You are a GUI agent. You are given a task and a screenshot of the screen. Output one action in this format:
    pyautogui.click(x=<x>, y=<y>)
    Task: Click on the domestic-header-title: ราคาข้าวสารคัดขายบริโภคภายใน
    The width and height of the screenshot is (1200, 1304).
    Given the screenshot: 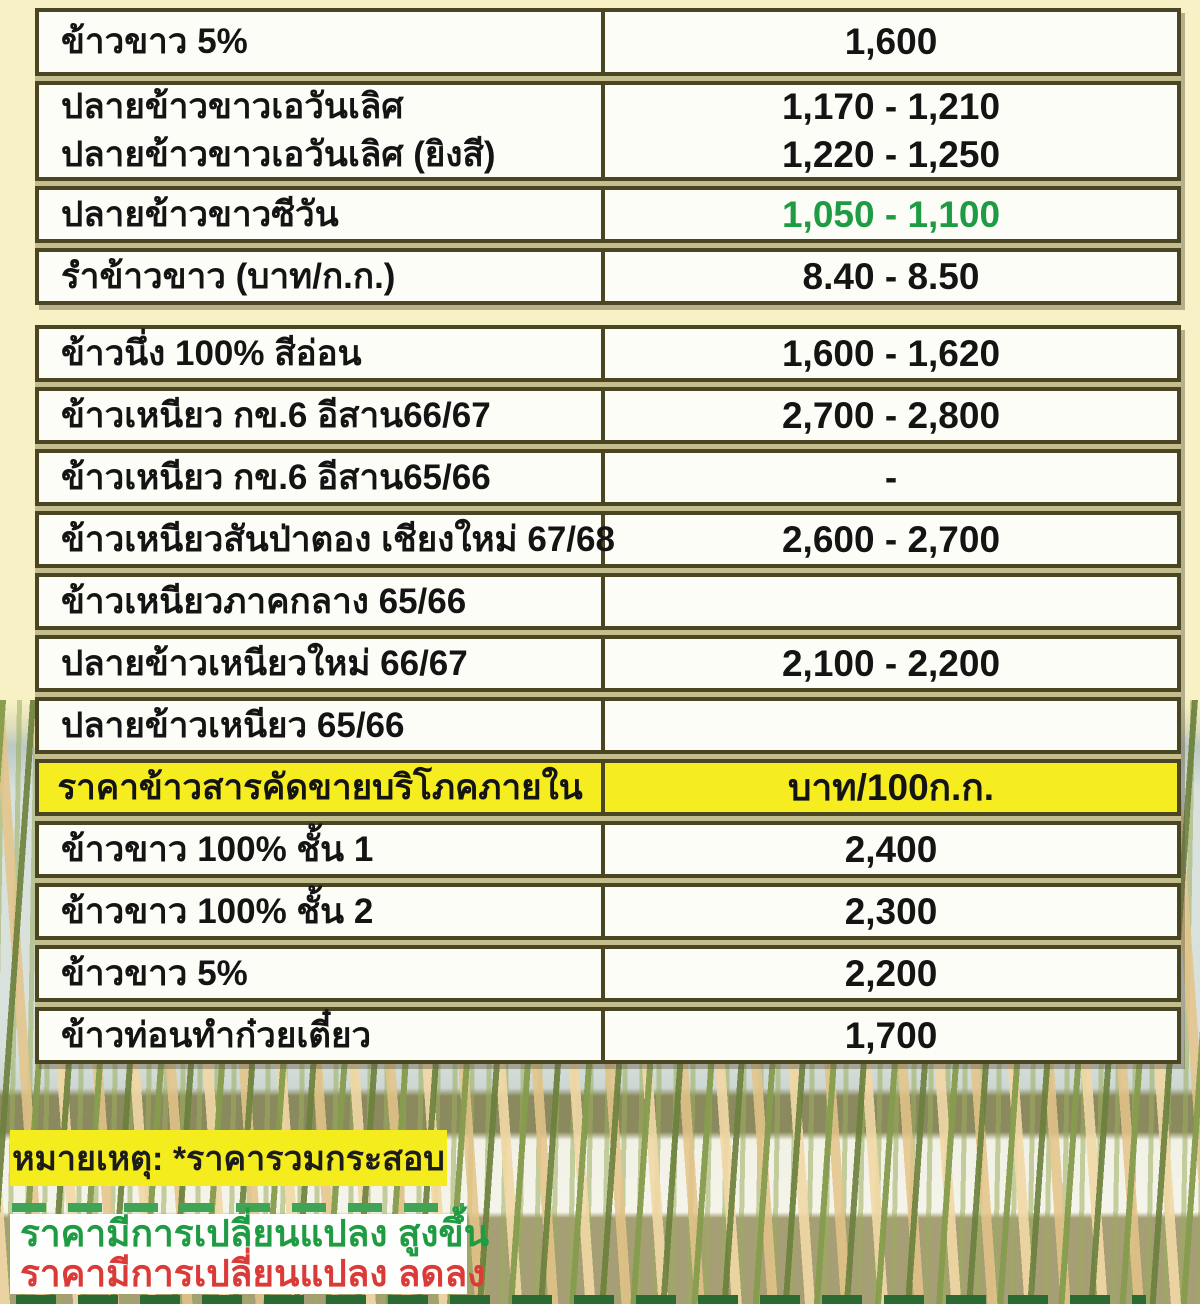 What is the action you would take?
    pyautogui.click(x=320, y=787)
    